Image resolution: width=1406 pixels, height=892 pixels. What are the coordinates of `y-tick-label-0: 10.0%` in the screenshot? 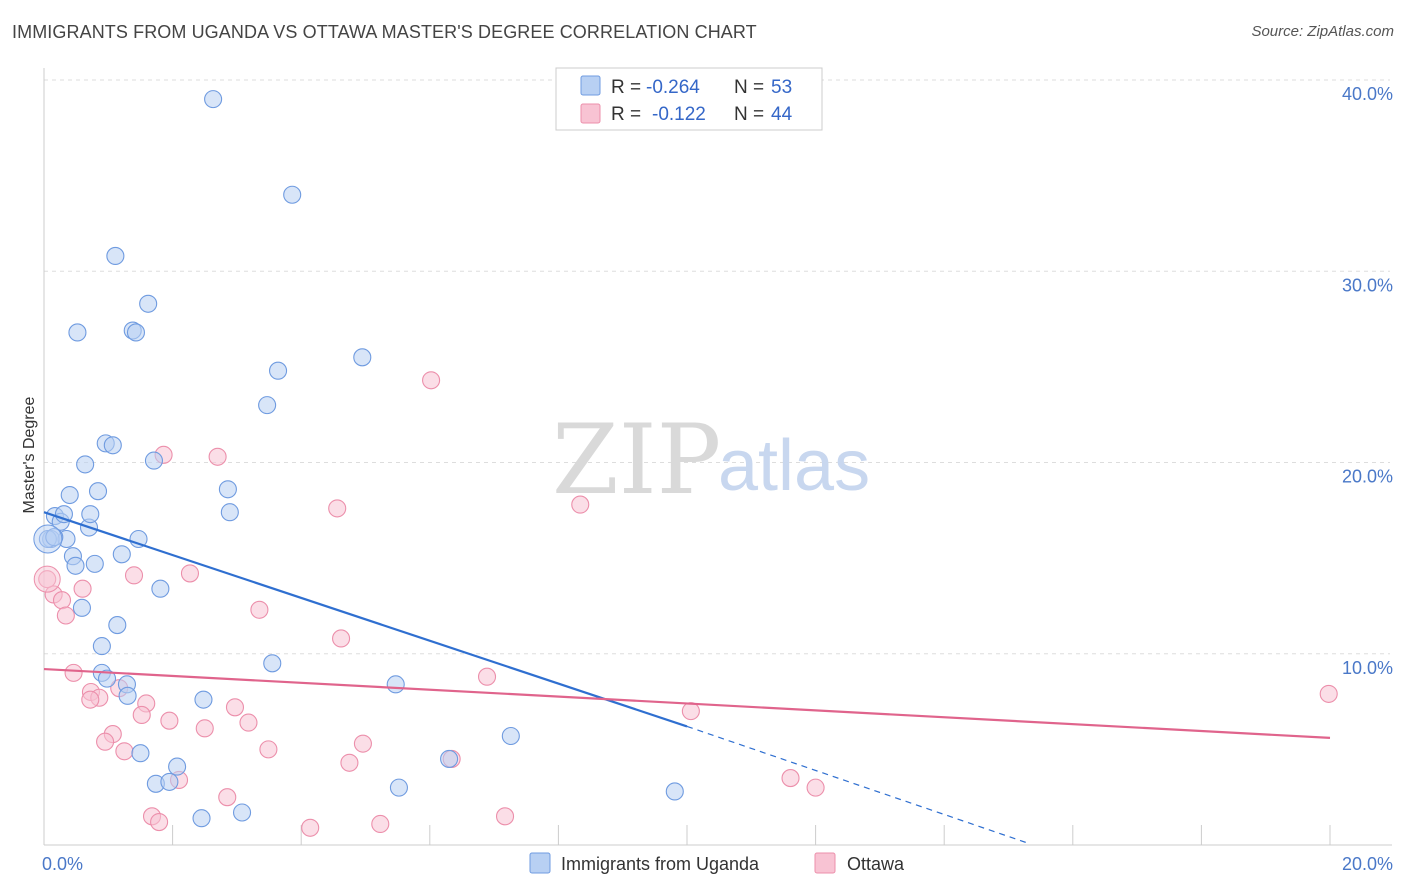 It's located at (1367, 668).